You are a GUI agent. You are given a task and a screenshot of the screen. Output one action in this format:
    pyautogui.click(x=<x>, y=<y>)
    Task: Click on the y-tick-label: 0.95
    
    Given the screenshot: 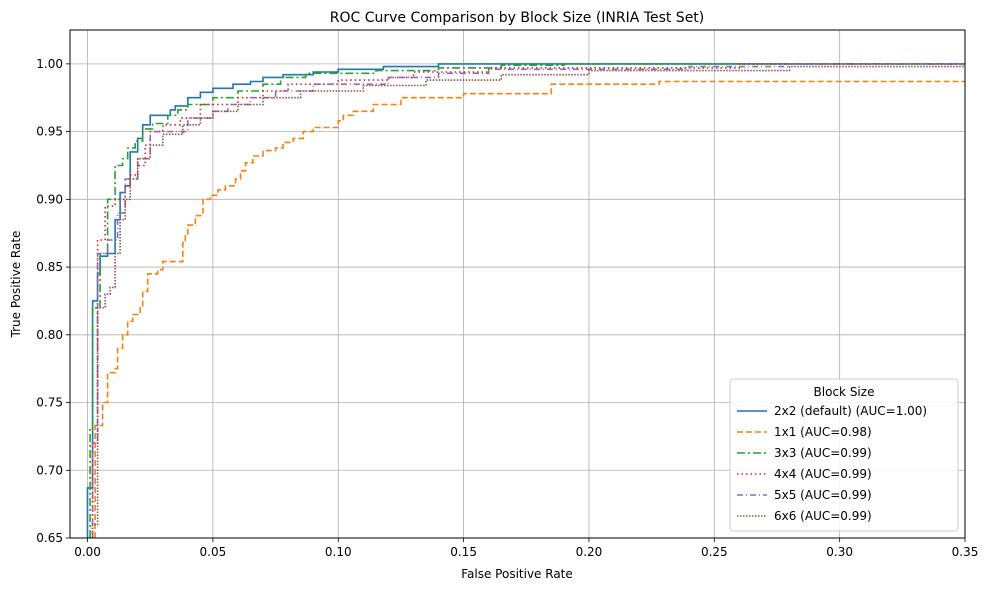 What is the action you would take?
    pyautogui.click(x=49, y=132)
    